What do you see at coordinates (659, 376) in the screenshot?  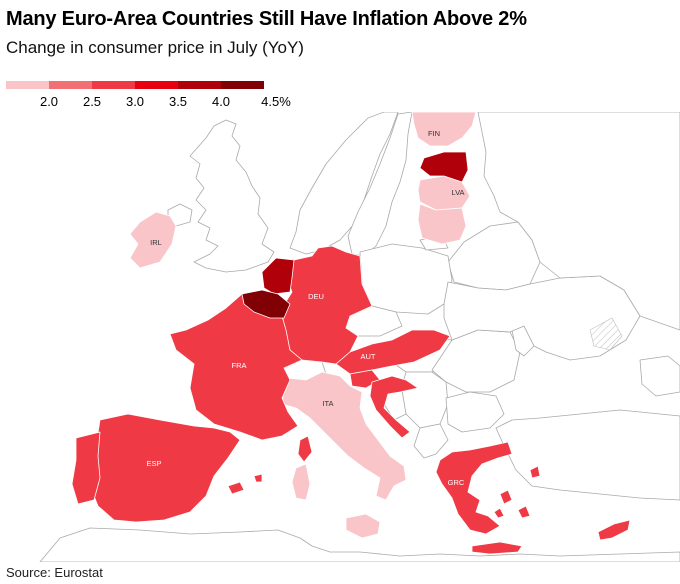 I see `country-geo` at bounding box center [659, 376].